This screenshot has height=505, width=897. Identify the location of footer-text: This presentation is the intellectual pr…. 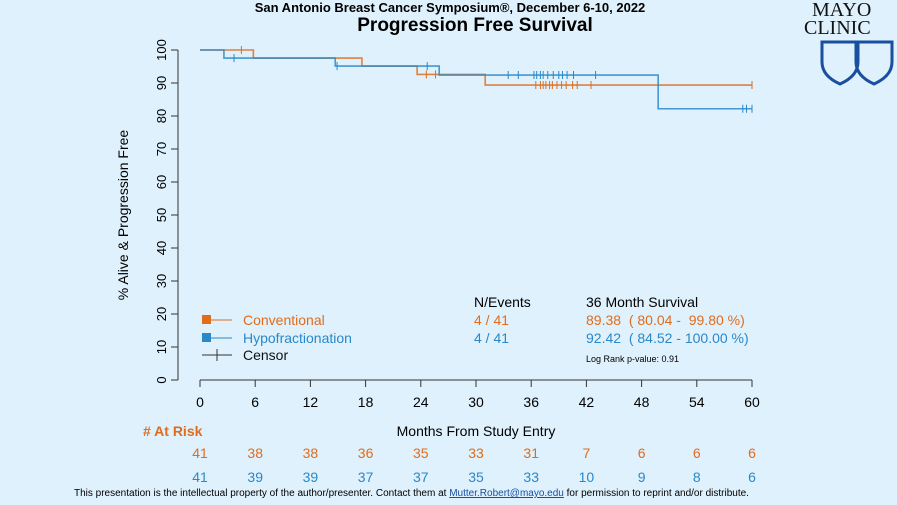
(261, 493).